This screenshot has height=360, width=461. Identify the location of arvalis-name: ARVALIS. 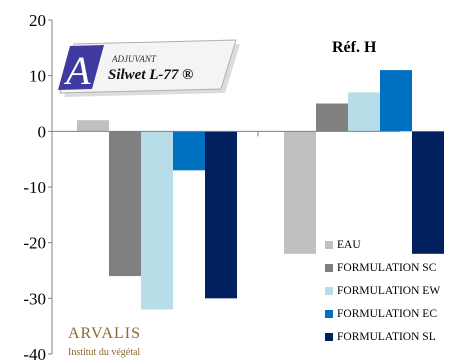
(104, 333).